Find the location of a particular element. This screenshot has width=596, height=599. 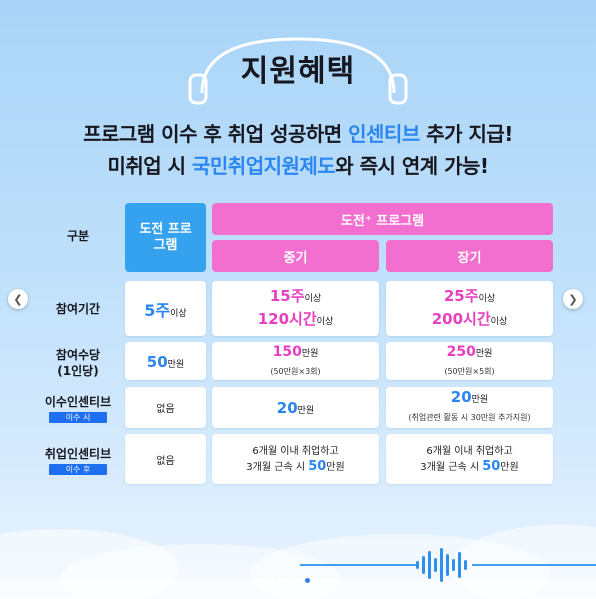

page-title: 지원혜택 is located at coordinates (298, 71).